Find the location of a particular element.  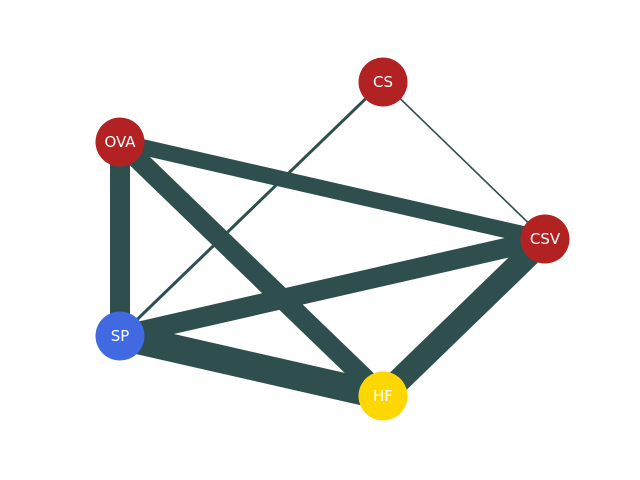

node-hf: HF is located at coordinates (383, 396).